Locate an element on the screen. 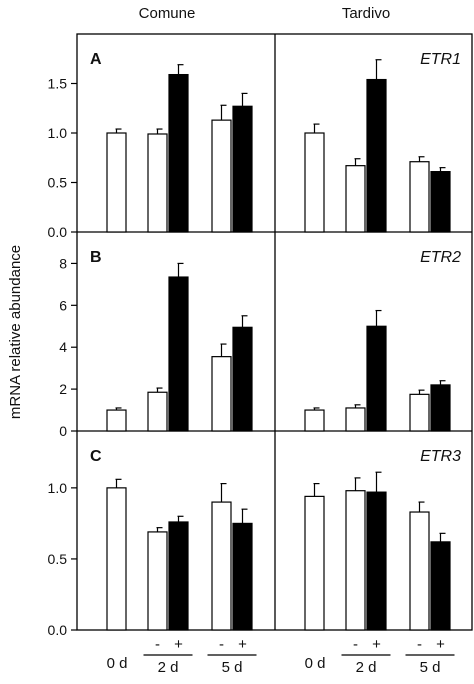  y-ticks-layer: 0.0 0.5 1.0 1.5 0 2 4 6 8 0.0 0.5 1.0 is located at coordinates (62, 357).